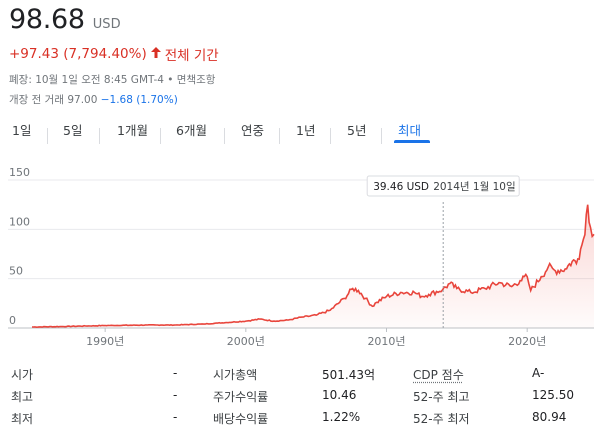  Describe the element at coordinates (474, 186) in the screenshot. I see `tooltip-date: 2014년 1월 10일` at that location.